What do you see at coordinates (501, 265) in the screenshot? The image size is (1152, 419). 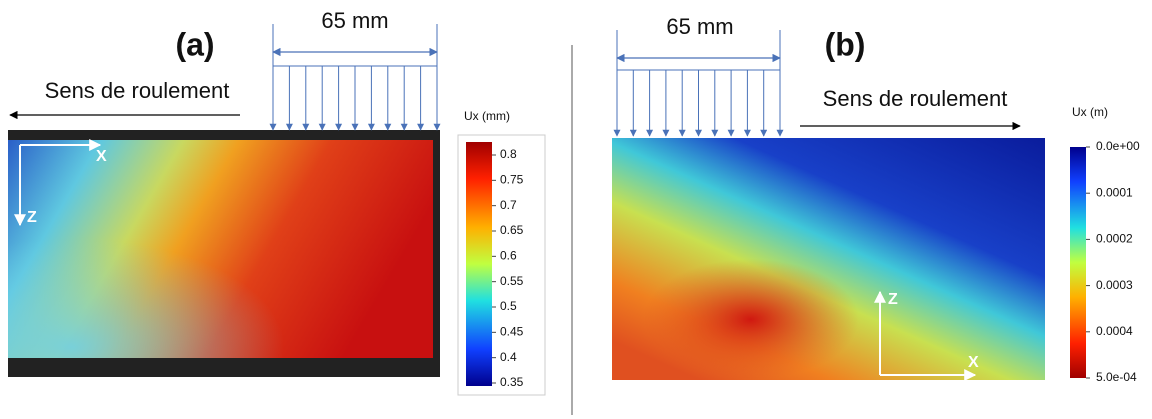 I see `colorbar-frame` at bounding box center [501, 265].